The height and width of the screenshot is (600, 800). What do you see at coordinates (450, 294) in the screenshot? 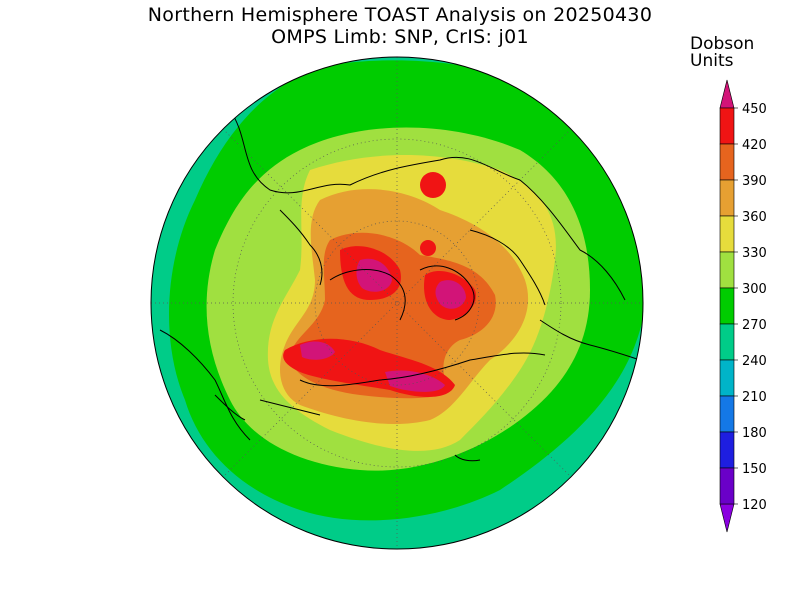
I see `band-450-plus-b` at bounding box center [450, 294].